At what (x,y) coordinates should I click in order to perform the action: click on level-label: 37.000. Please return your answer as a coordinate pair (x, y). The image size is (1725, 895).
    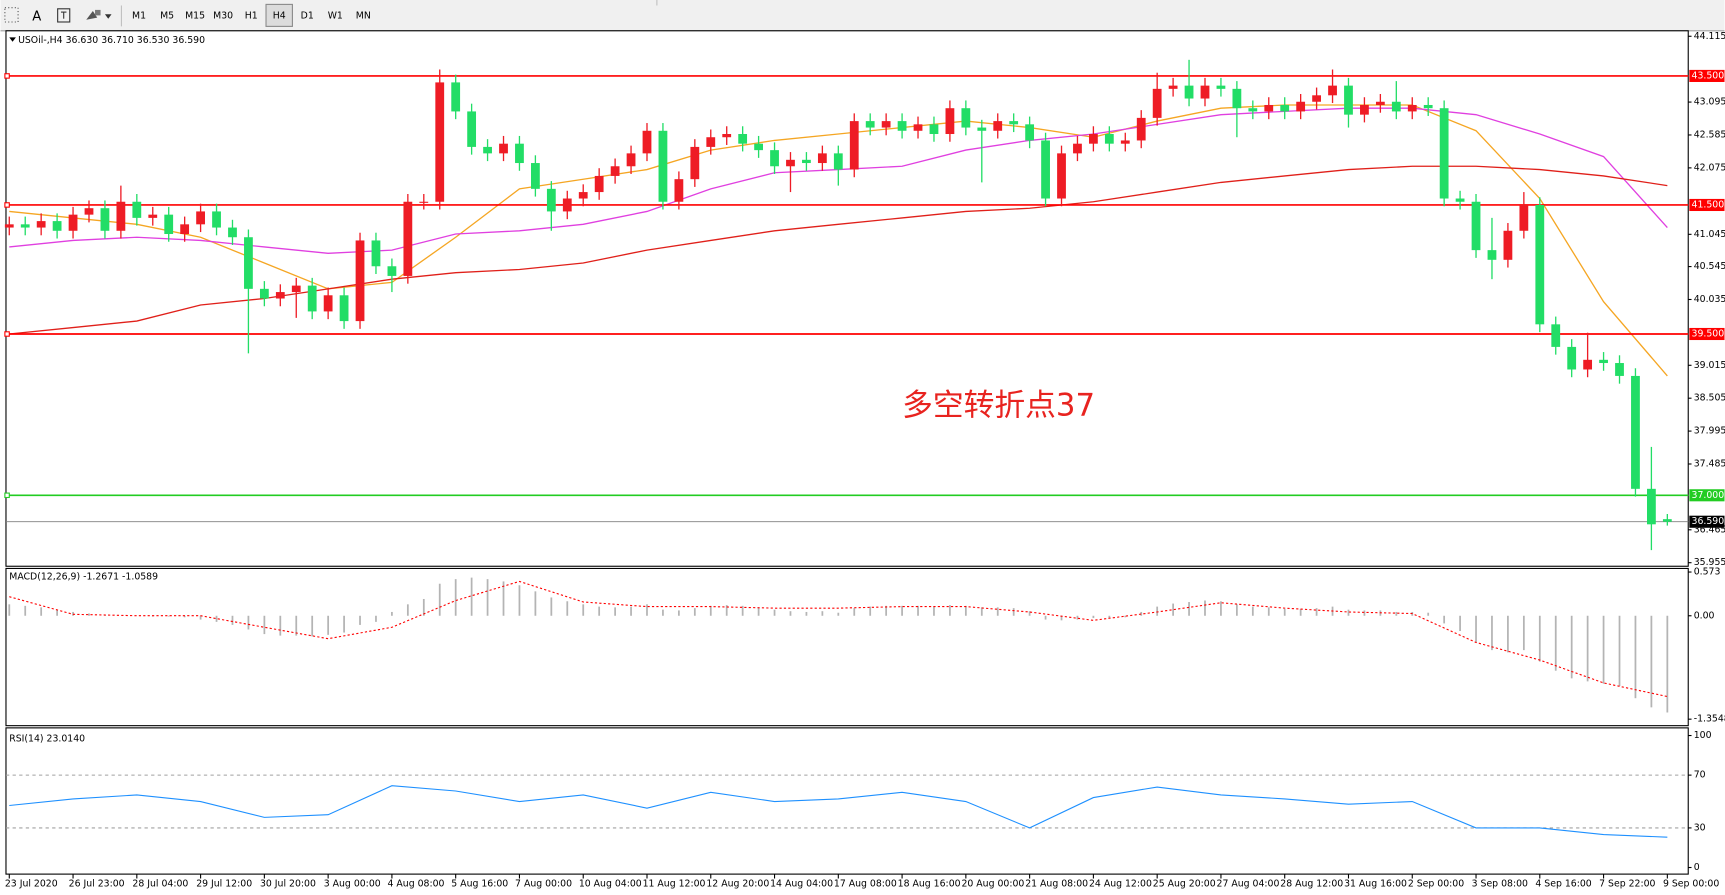
    Looking at the image, I should click on (1708, 495).